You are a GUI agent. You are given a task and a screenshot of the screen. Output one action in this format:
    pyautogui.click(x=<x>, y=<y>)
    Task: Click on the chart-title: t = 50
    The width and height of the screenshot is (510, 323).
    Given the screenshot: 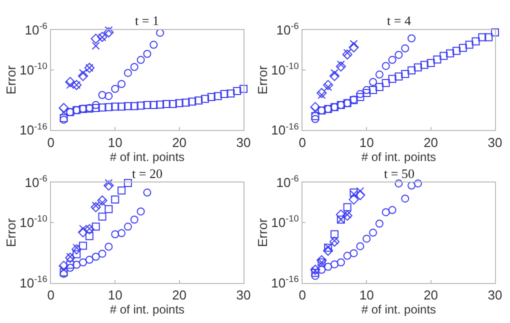 What is the action you would take?
    pyautogui.click(x=399, y=173)
    